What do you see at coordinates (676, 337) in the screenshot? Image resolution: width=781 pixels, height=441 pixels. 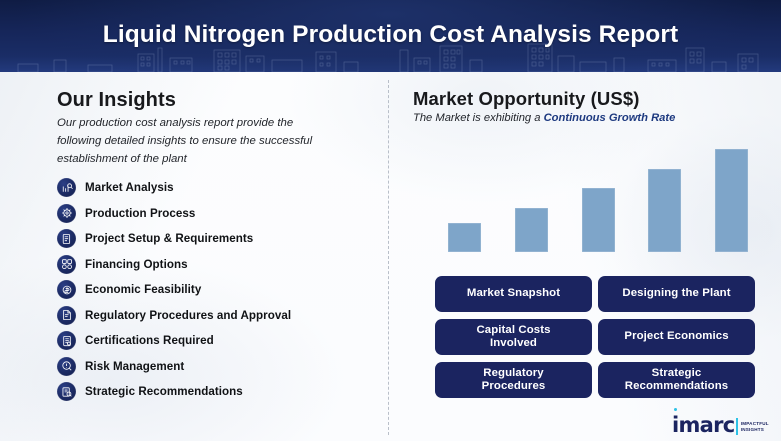 I see `button-project-economics: Project Economics` at bounding box center [676, 337].